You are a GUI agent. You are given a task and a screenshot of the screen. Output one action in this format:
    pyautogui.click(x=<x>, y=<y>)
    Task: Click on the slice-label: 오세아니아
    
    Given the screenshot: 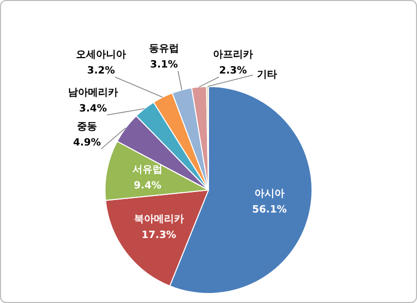 What is the action you would take?
    pyautogui.click(x=101, y=55)
    